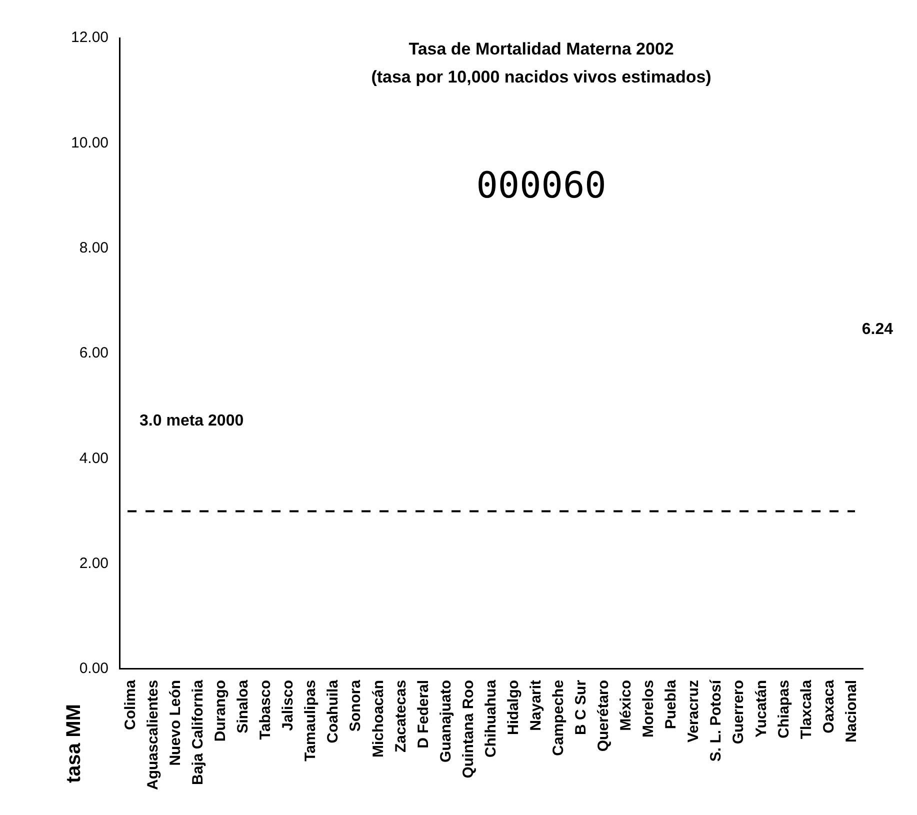 The image size is (917, 815). I want to click on x-tick-label: Nacional, so click(851, 711).